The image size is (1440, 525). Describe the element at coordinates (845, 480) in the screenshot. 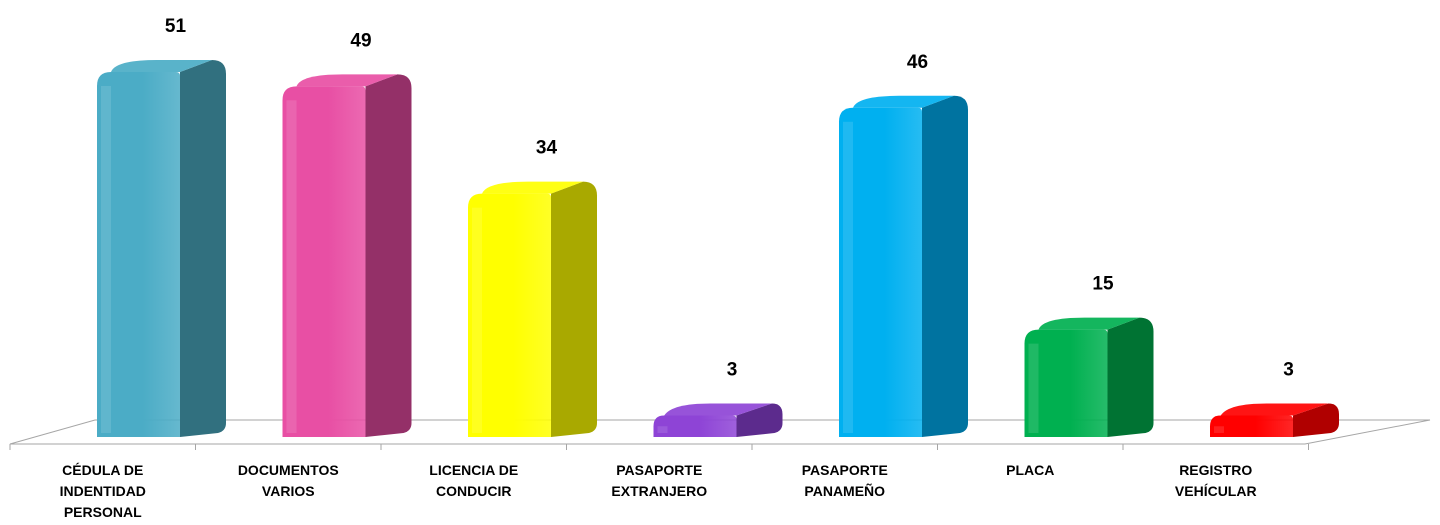

I see `category-label: PASAPORTE PANAMEÑO` at that location.